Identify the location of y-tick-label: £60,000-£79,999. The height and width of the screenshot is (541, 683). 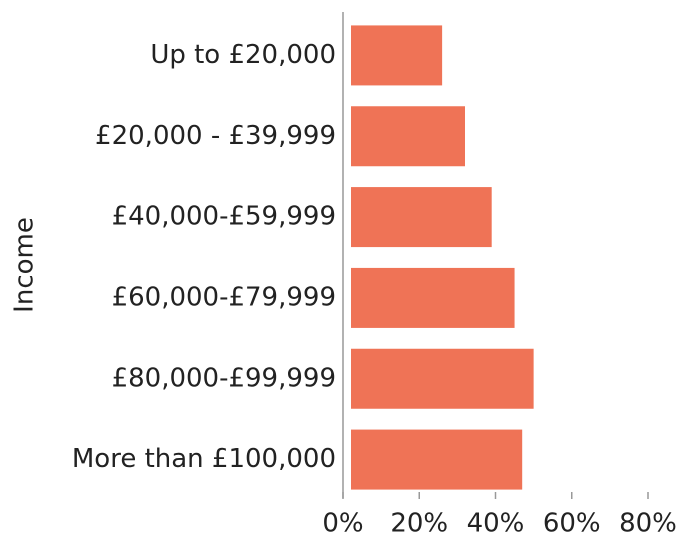
(224, 297).